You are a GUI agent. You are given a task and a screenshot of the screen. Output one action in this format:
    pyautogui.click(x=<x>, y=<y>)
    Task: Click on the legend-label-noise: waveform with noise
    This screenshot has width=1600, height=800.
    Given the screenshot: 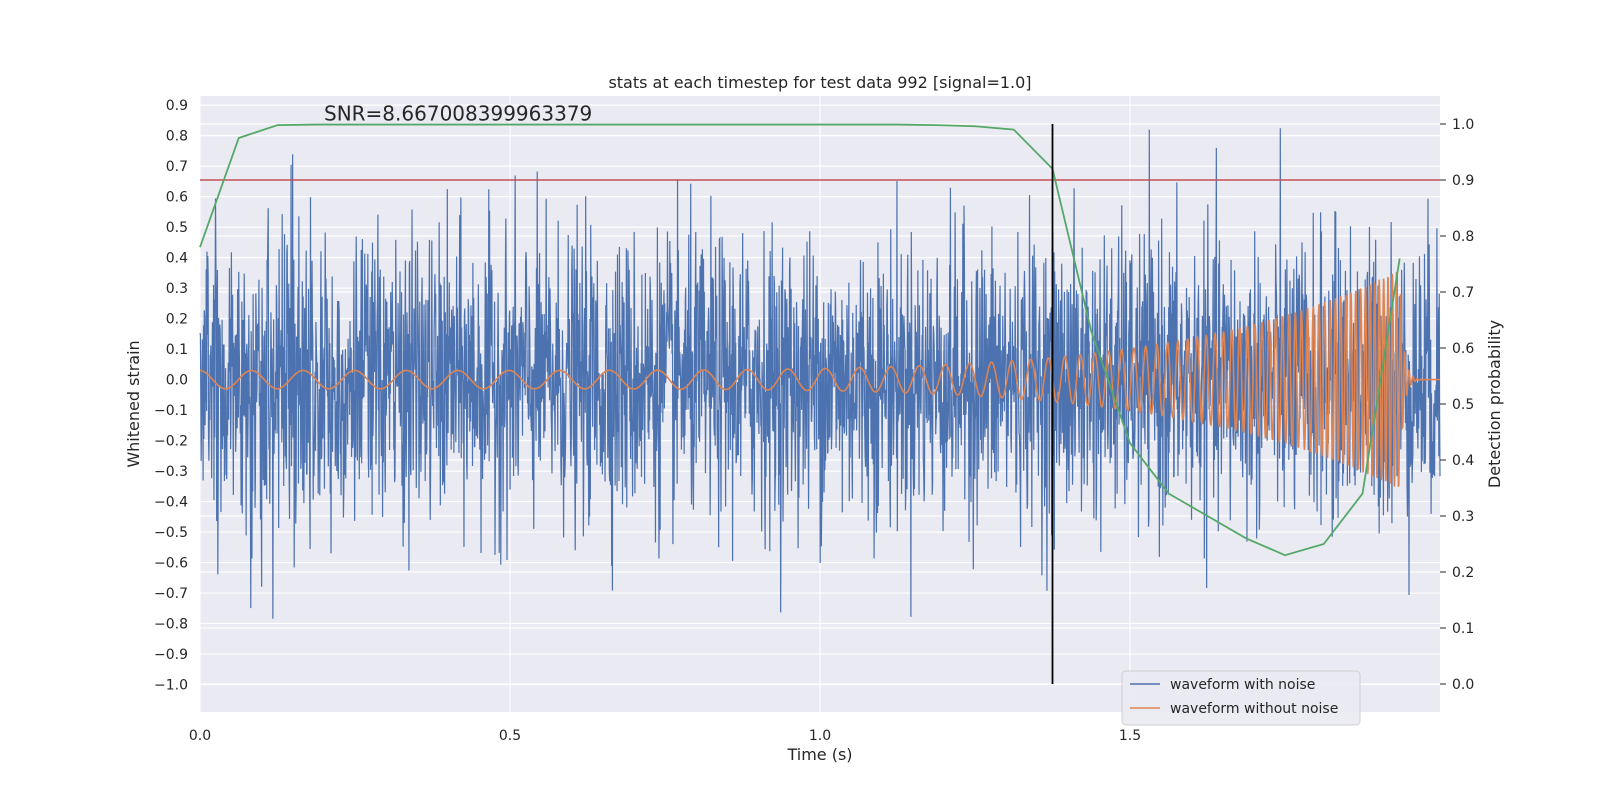 What is the action you would take?
    pyautogui.click(x=1242, y=685)
    